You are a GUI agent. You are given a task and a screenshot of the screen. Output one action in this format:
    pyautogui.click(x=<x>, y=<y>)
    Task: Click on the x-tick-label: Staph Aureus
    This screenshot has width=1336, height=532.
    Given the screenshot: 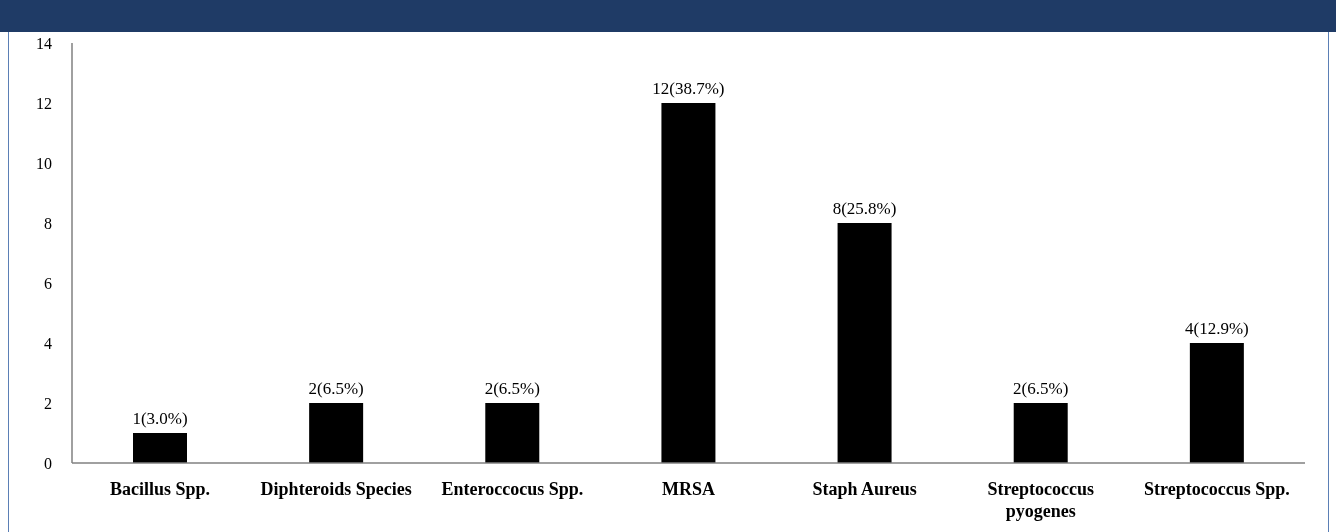 What is the action you would take?
    pyautogui.click(x=864, y=489)
    